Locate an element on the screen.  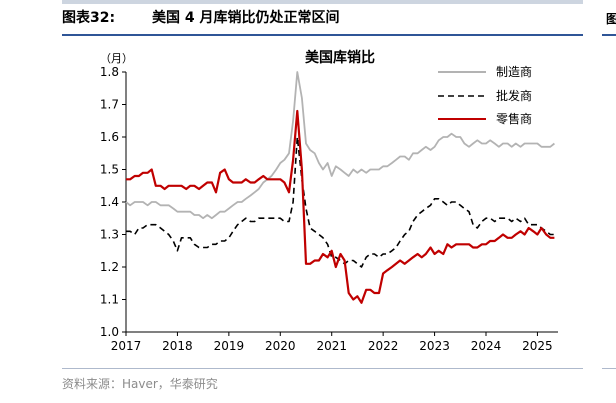
x-tick-label: 2019 is located at coordinates (229, 346).